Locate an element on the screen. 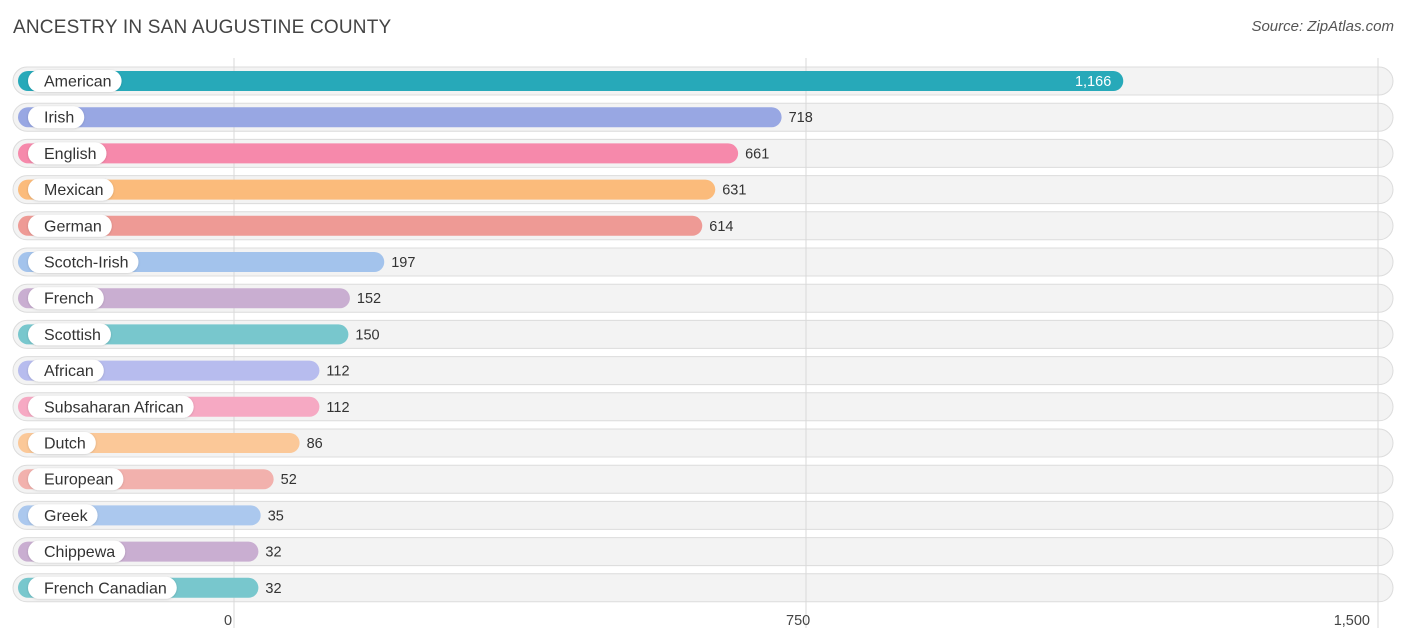 Image resolution: width=1406 pixels, height=644 pixels. row-bg-subsaharan-african is located at coordinates (703, 407).